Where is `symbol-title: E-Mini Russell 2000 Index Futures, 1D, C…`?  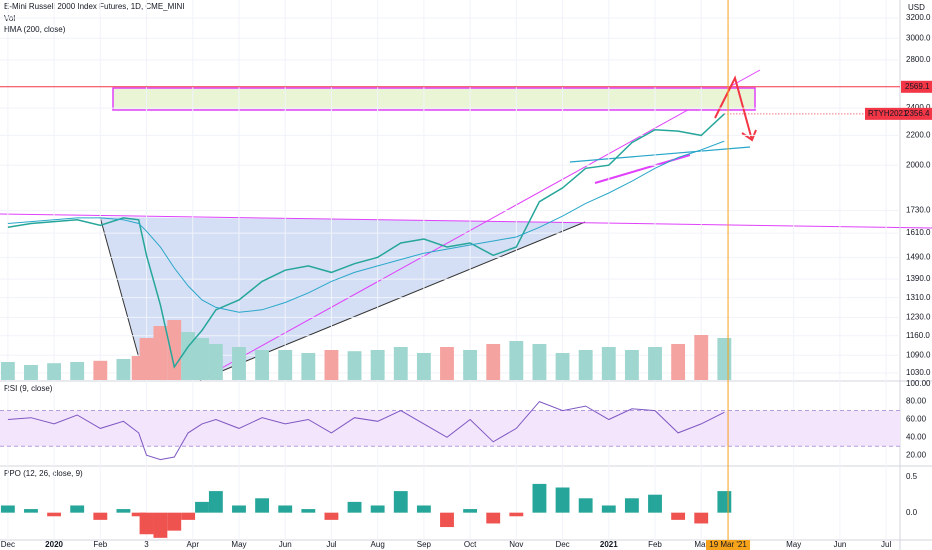
symbol-title: E-Mini Russell 2000 Index Futures, 1D, C… is located at coordinates (94, 6).